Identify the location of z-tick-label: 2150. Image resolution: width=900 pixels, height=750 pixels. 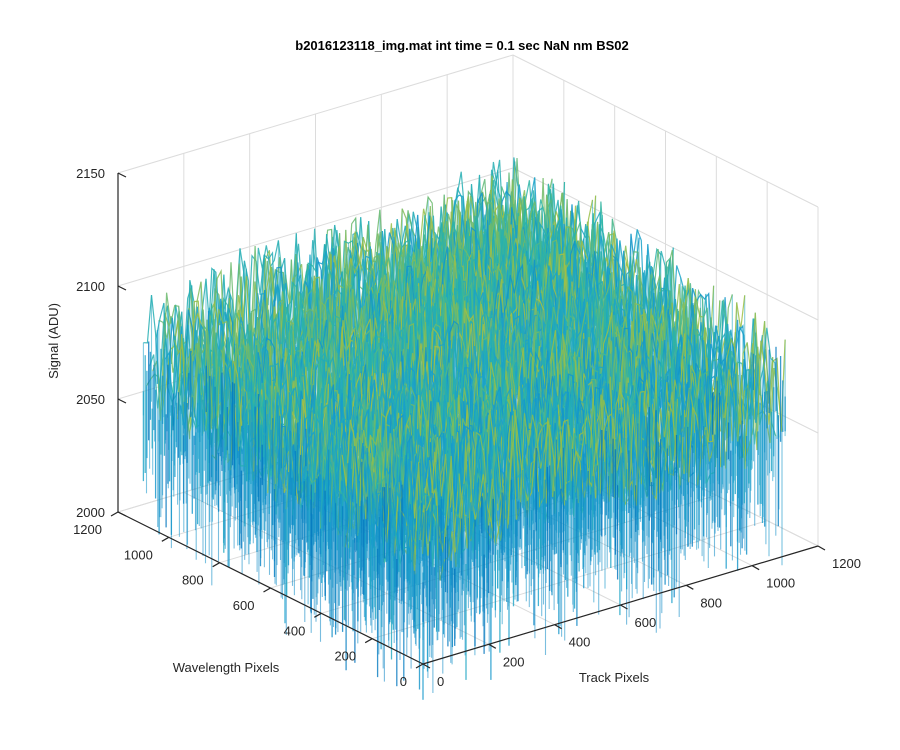
(90, 173).